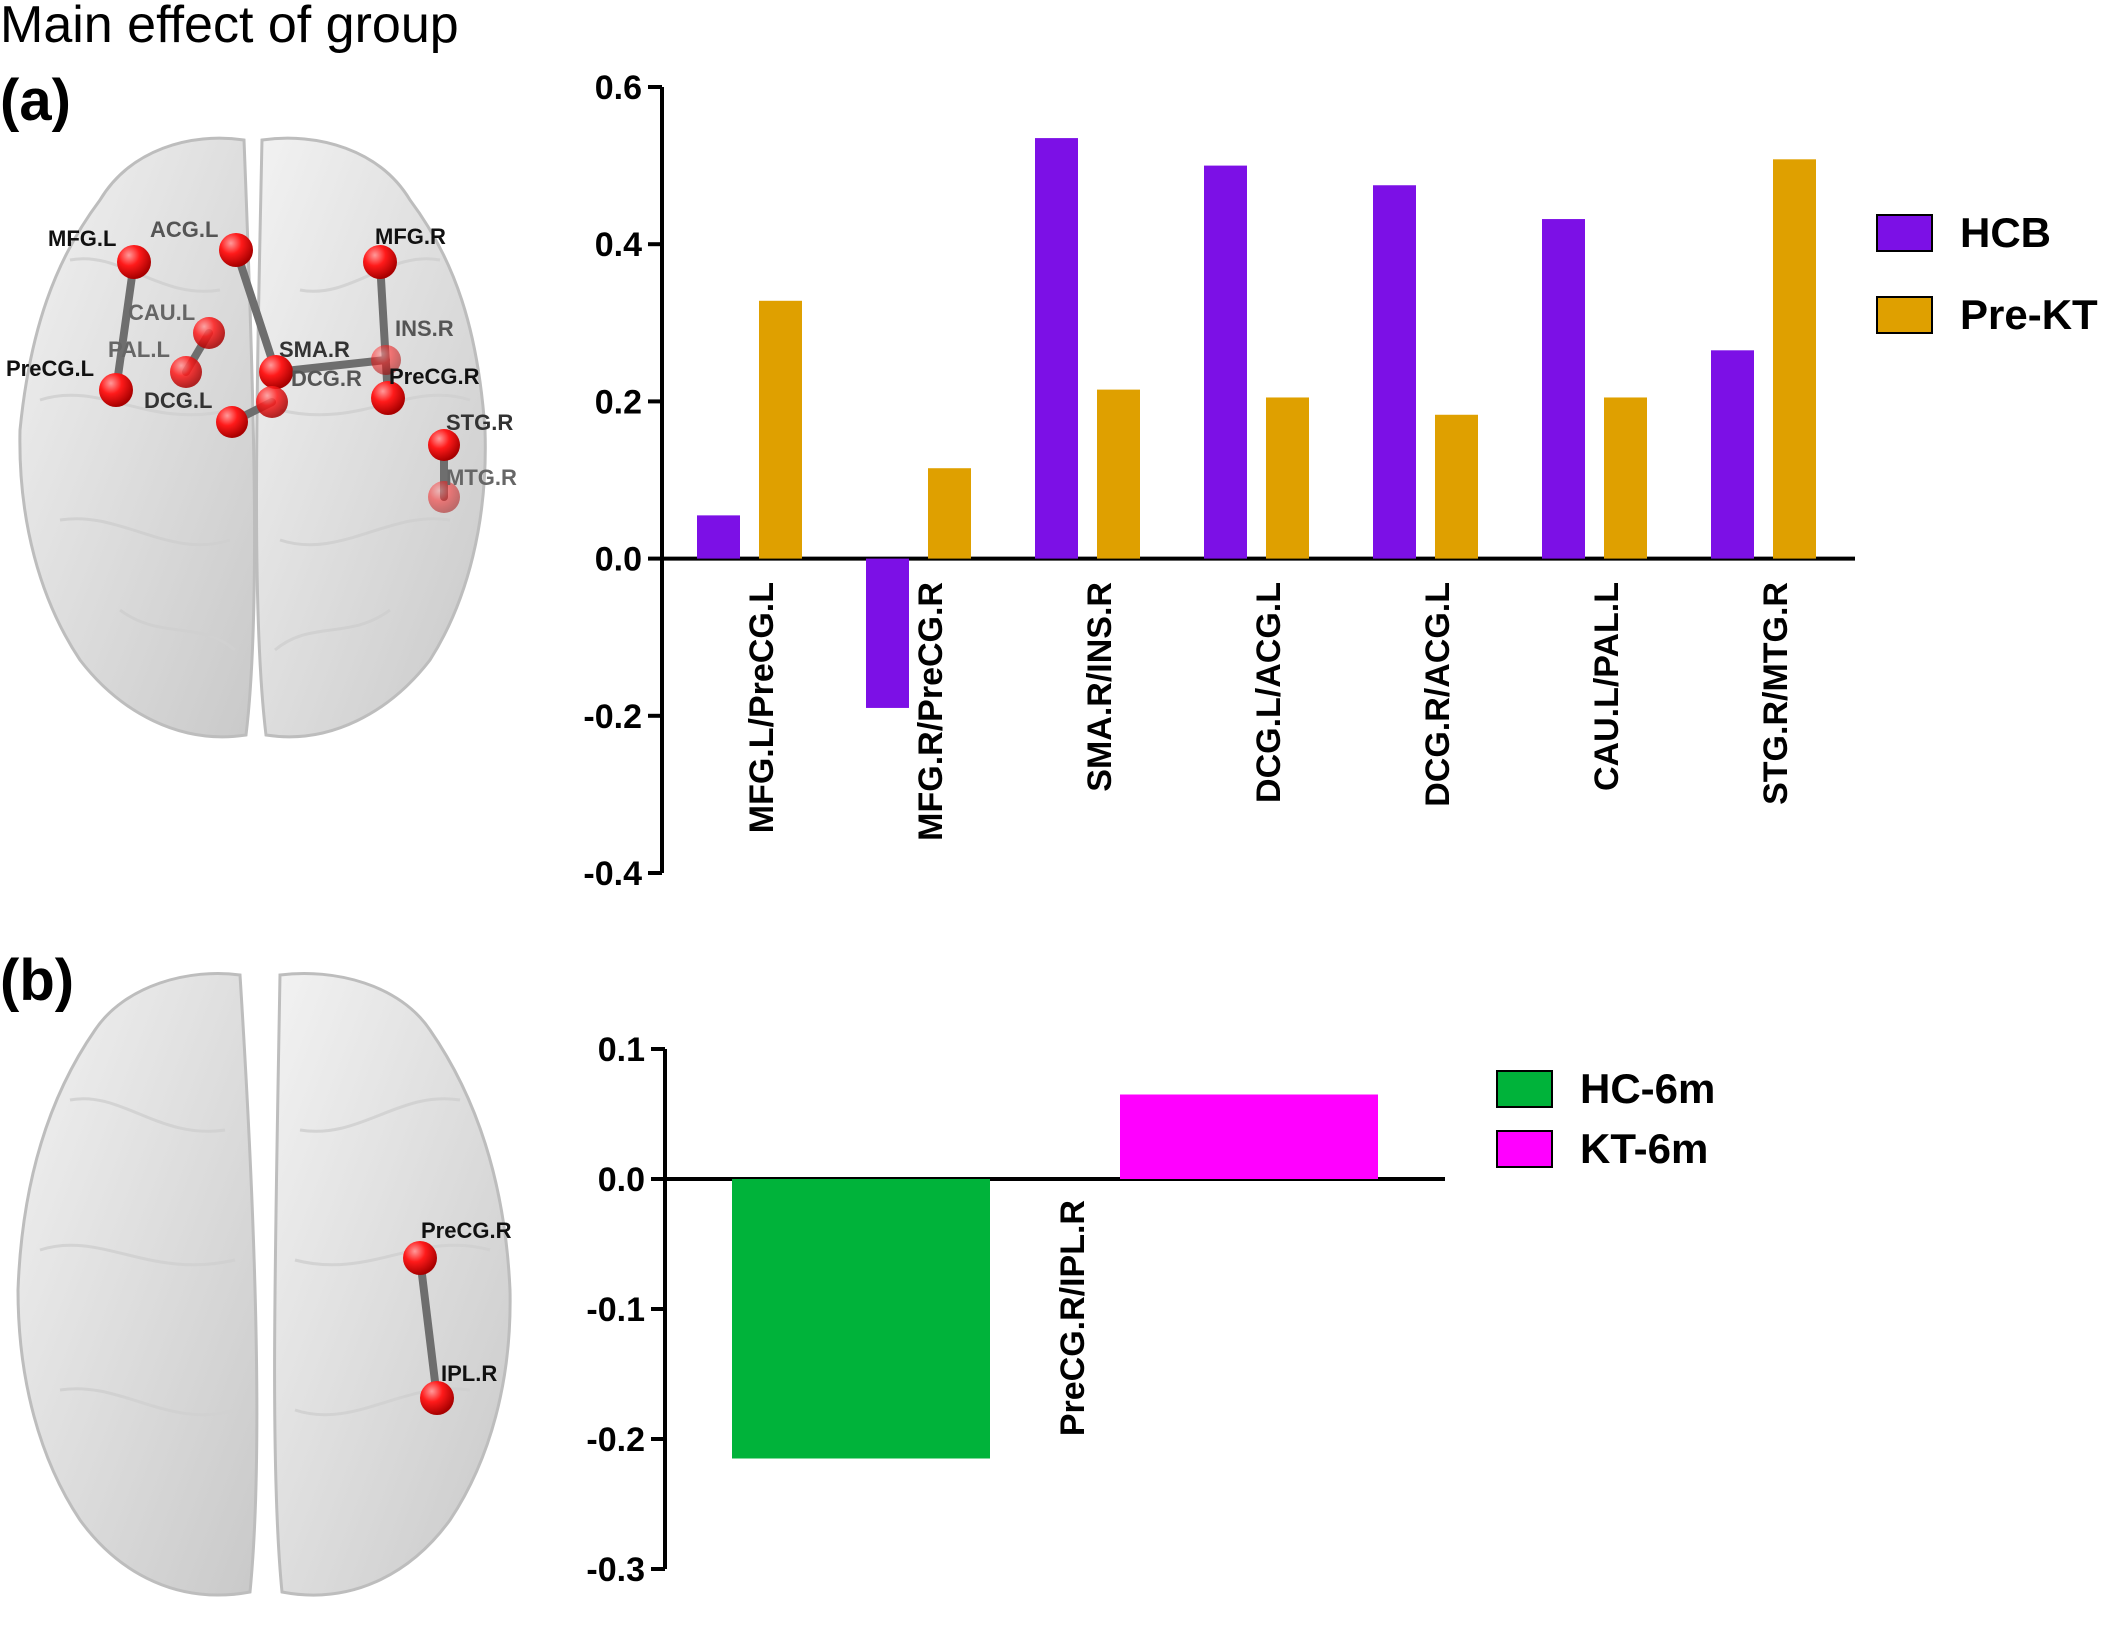 This screenshot has width=2128, height=1645. What do you see at coordinates (161, 312) in the screenshot?
I see `label-cau-l: CAU.L` at bounding box center [161, 312].